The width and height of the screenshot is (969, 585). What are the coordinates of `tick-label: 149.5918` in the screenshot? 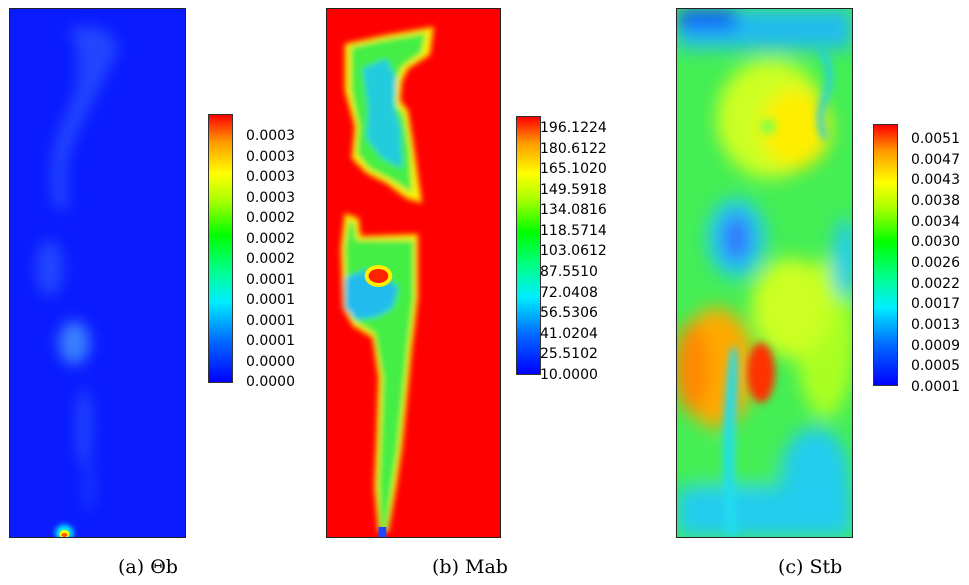 It's located at (573, 189).